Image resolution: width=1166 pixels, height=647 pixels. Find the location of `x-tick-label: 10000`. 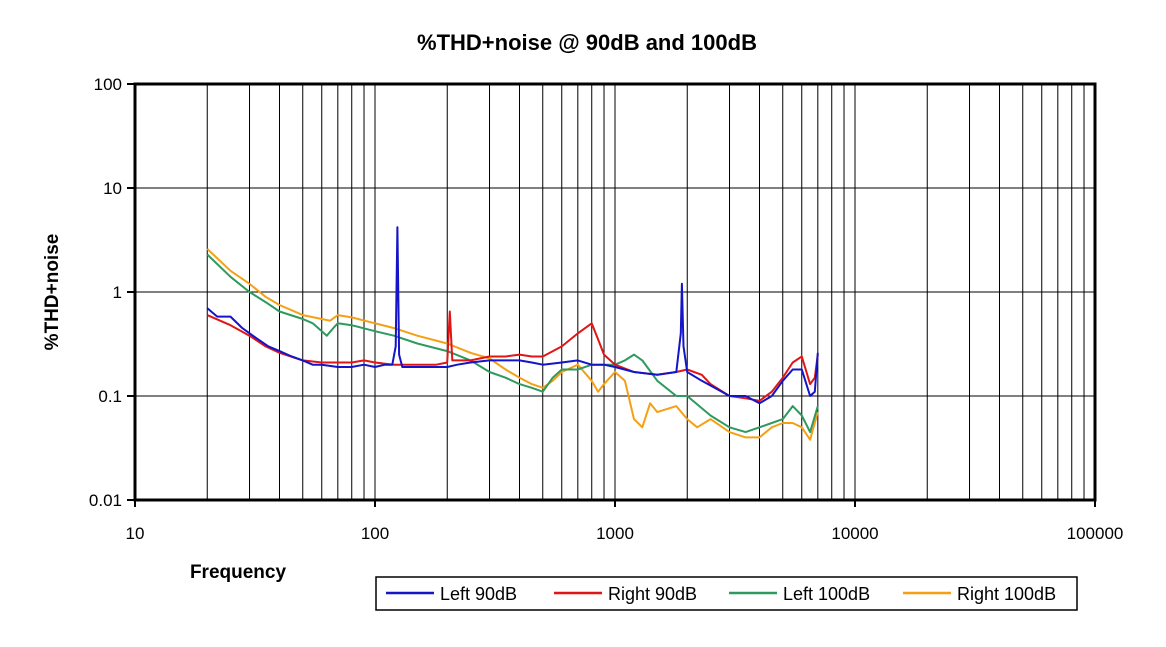

x-tick-label: 10000 is located at coordinates (854, 533).